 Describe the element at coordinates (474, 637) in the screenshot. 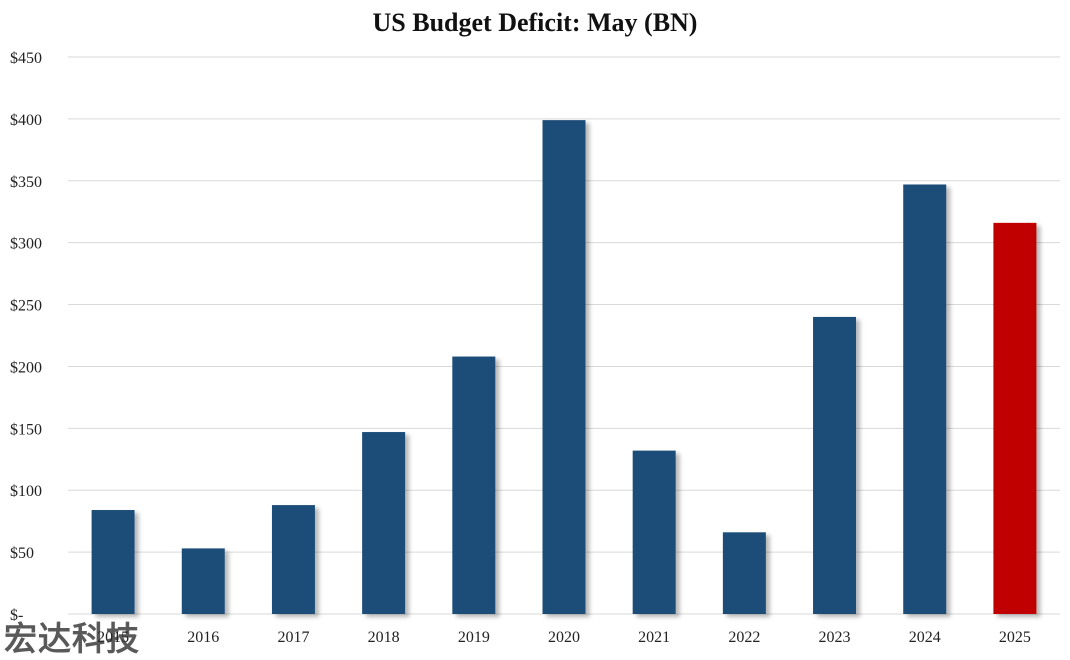

I see `x-tick-label: 2019` at that location.